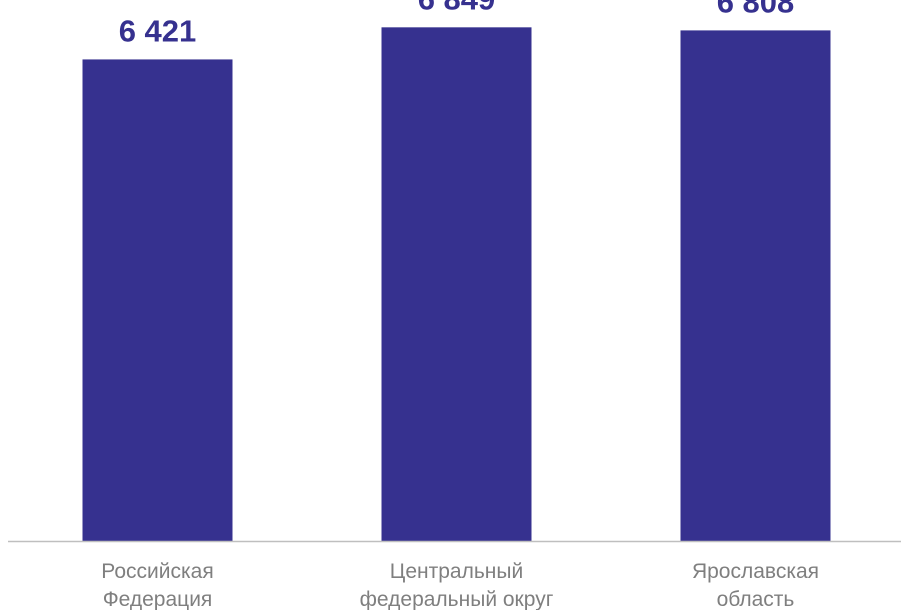  Describe the element at coordinates (457, 8) in the screenshot. I see `value-label-1: 6 849` at that location.